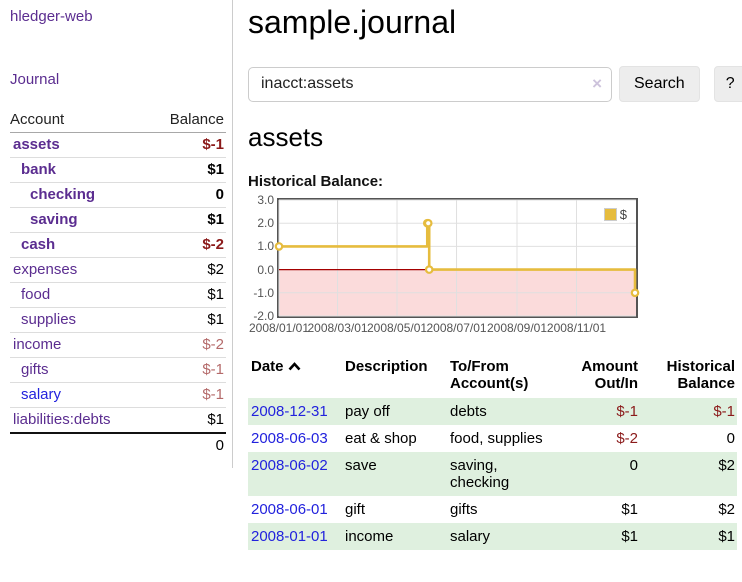  Describe the element at coordinates (63, 194) in the screenshot. I see `account-link: checking` at that location.